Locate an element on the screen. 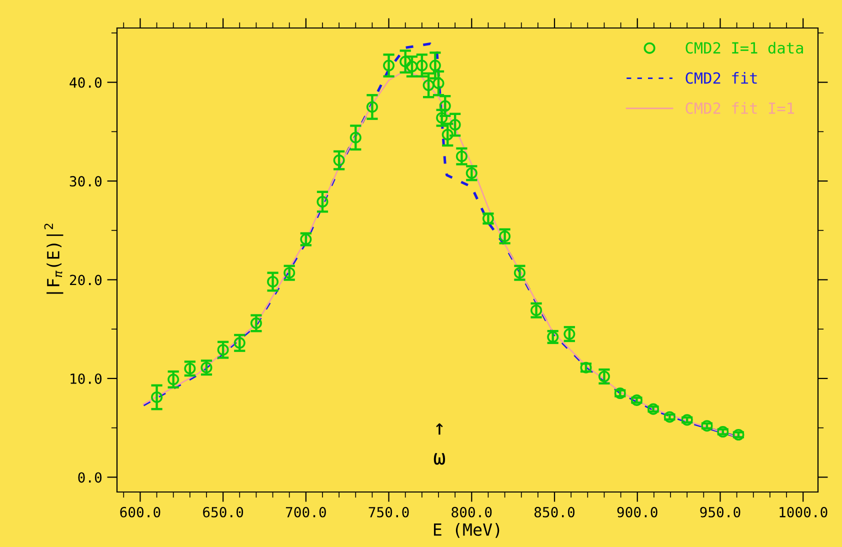 This screenshot has width=842, height=547. x-tick-label: 1000.0 is located at coordinates (804, 512).